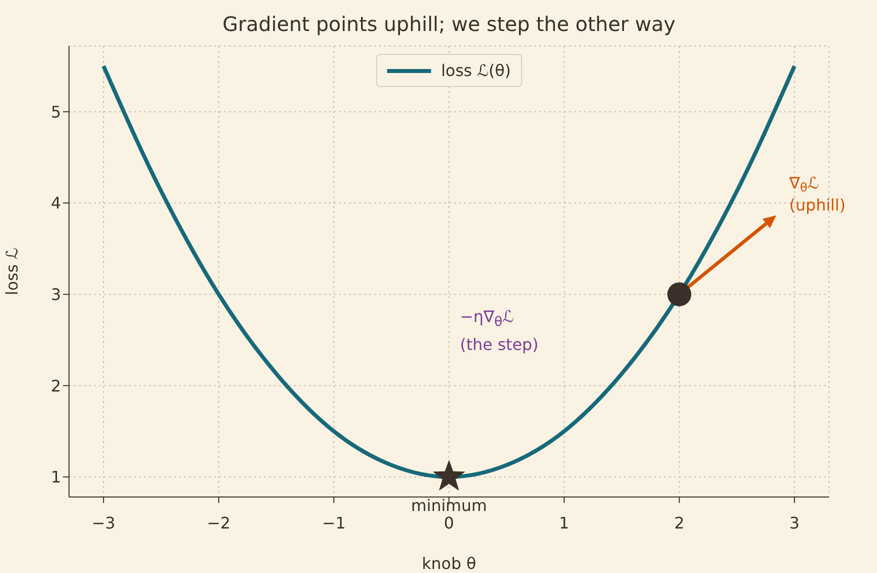 Image resolution: width=877 pixels, height=573 pixels. Describe the element at coordinates (817, 193) in the screenshot. I see `annotation: ∇$_{θ}$ℒ (uphill)` at that location.